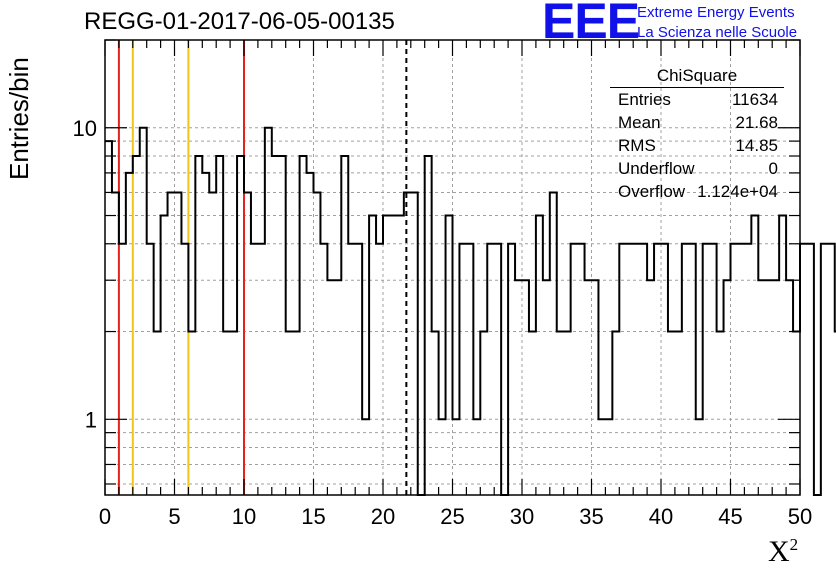  What do you see at coordinates (244, 516) in the screenshot?
I see `x-tick-label: 10` at bounding box center [244, 516].